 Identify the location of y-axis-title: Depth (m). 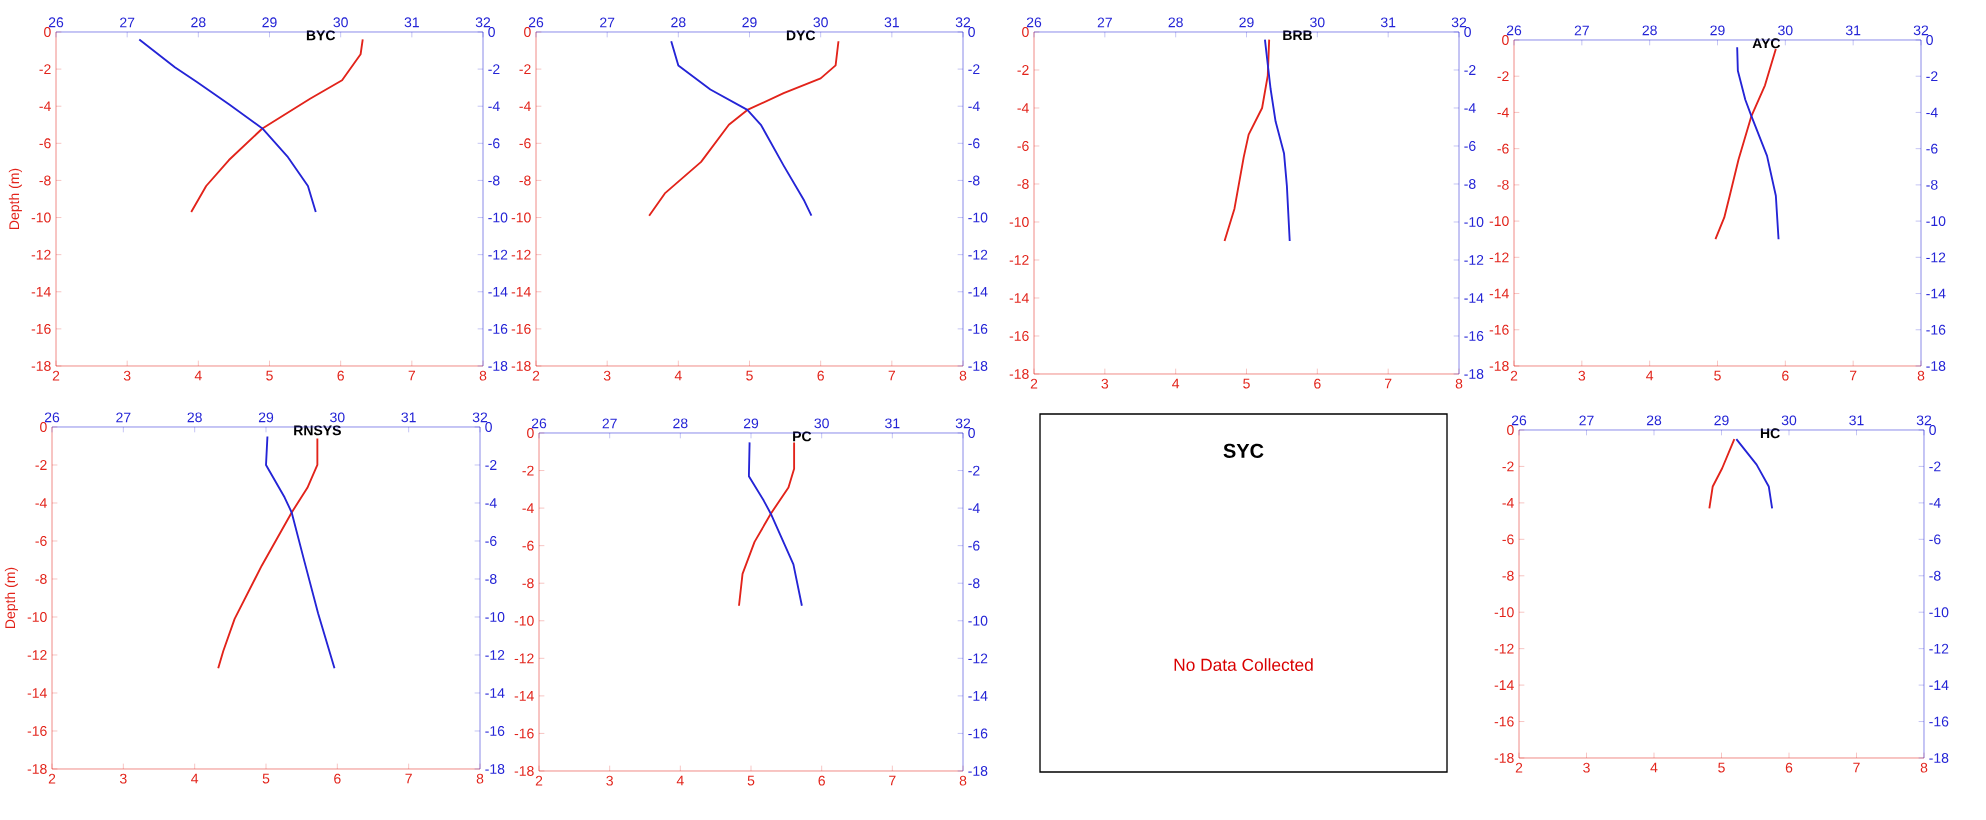
(15, 198).